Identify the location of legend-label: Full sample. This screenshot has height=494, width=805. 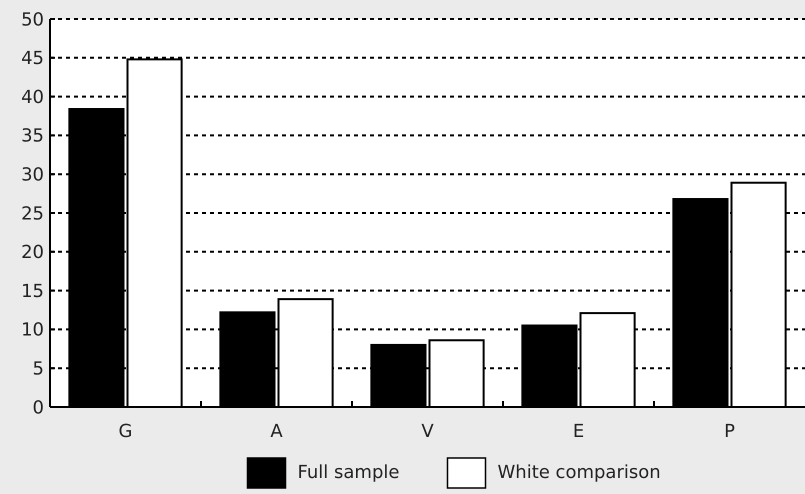
(349, 472).